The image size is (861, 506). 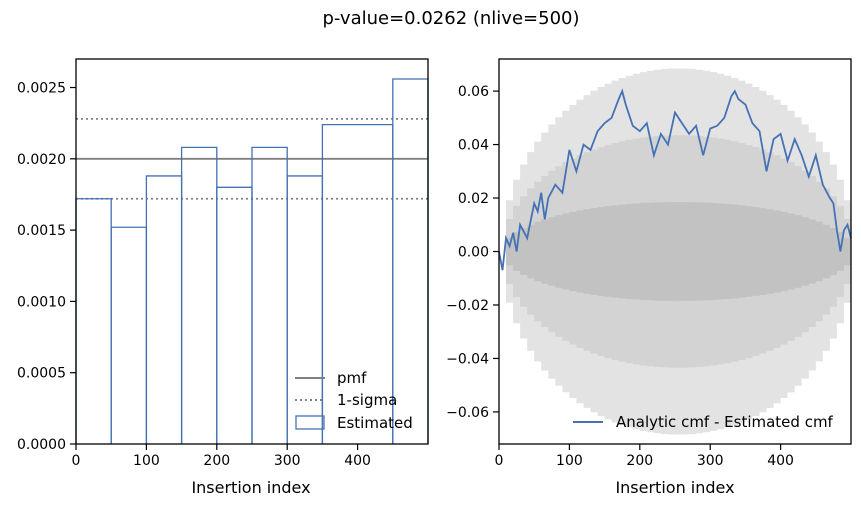 What do you see at coordinates (473, 253) in the screenshot?
I see `y-tick-label: 0.00` at bounding box center [473, 253].